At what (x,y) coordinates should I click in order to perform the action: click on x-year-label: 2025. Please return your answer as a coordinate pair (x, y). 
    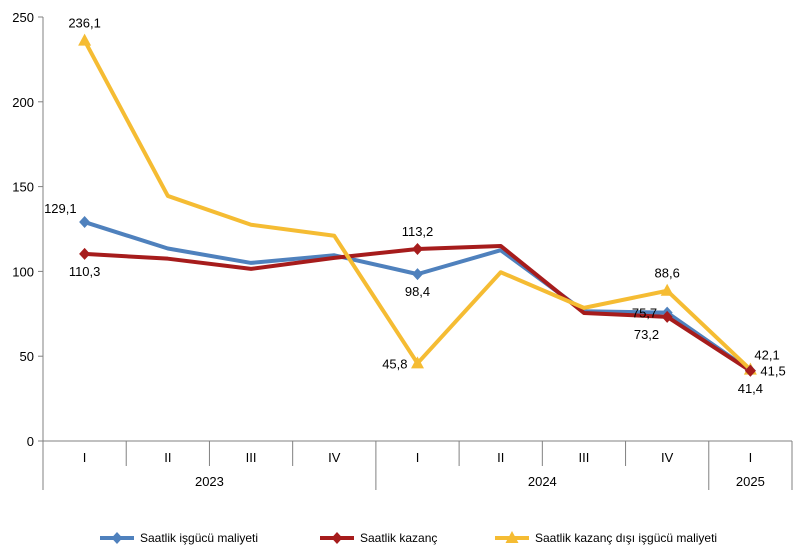
    Looking at the image, I should click on (750, 481).